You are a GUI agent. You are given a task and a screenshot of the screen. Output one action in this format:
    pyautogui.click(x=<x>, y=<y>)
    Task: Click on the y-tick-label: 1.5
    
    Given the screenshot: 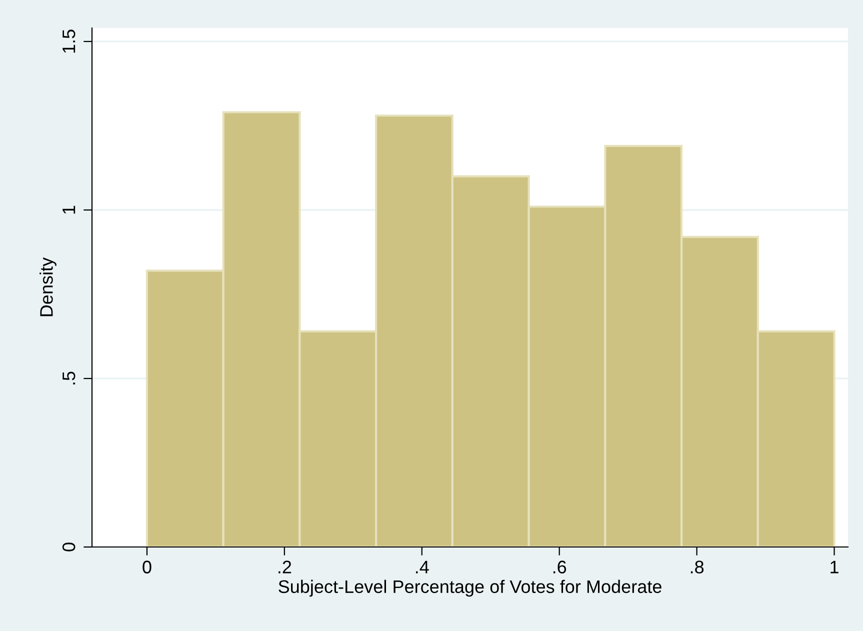 What is the action you would take?
    pyautogui.click(x=69, y=41)
    